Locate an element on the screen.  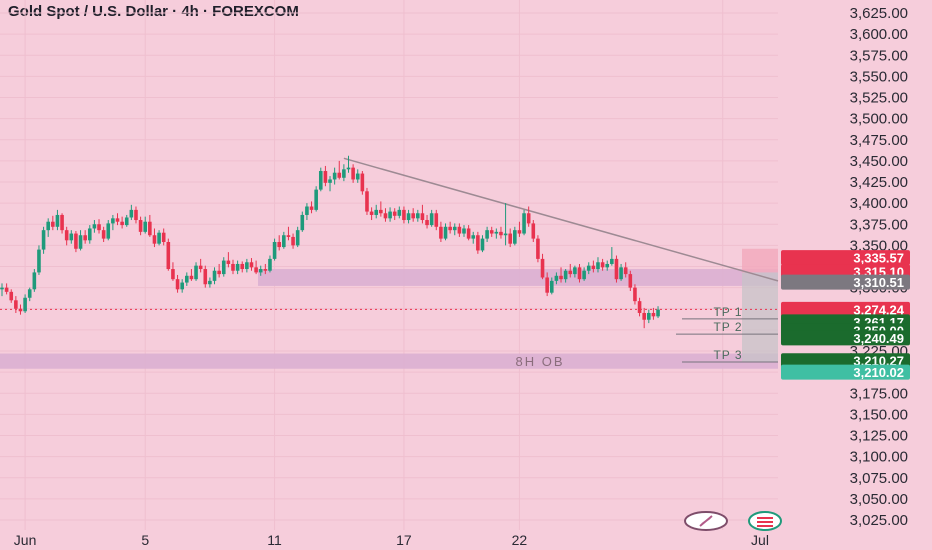
replay-icon is located at coordinates (706, 521).